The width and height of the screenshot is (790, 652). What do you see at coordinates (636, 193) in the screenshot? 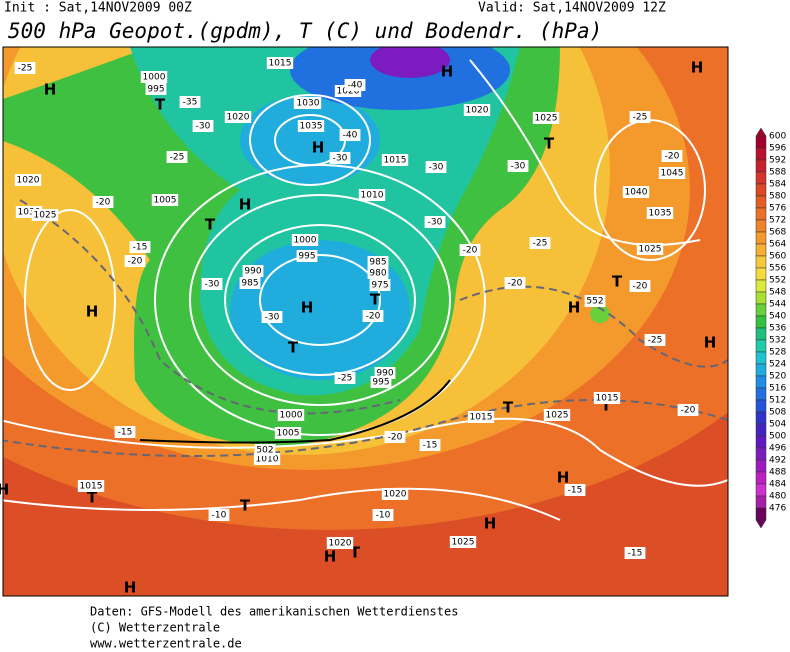
I see `contour-label: 1040` at bounding box center [636, 193].